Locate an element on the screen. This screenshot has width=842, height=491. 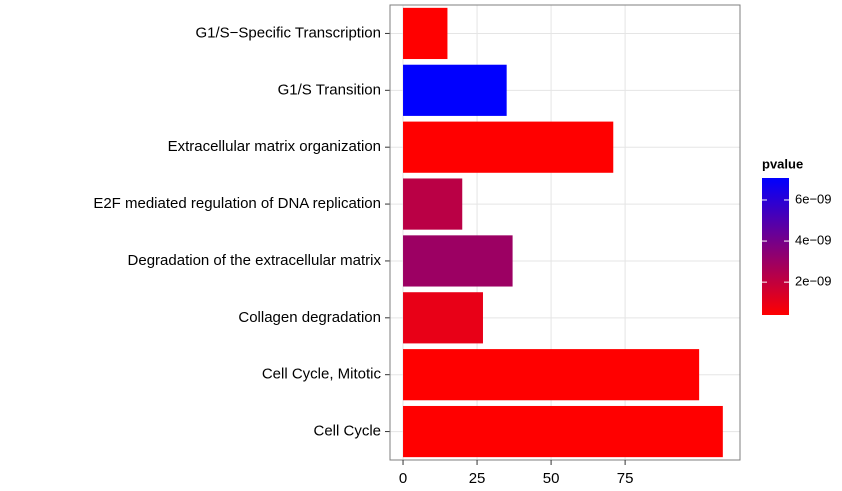
x-tick-label: 25 is located at coordinates (477, 478).